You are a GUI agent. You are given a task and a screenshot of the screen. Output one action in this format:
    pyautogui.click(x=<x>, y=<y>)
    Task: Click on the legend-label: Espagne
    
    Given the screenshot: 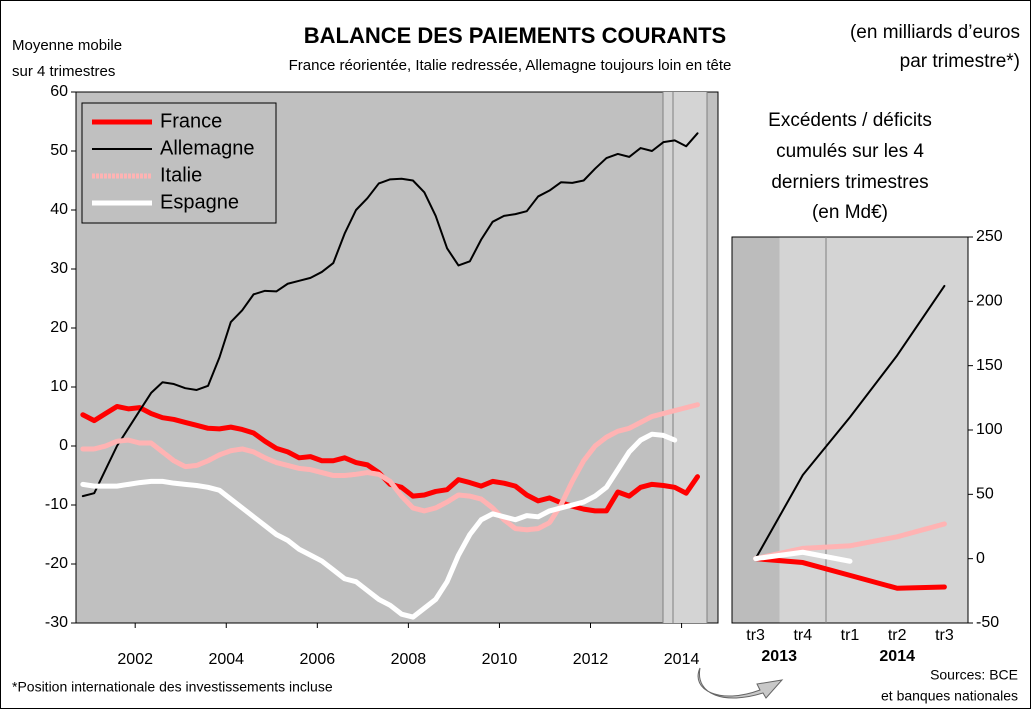 What is the action you would take?
    pyautogui.click(x=199, y=202)
    